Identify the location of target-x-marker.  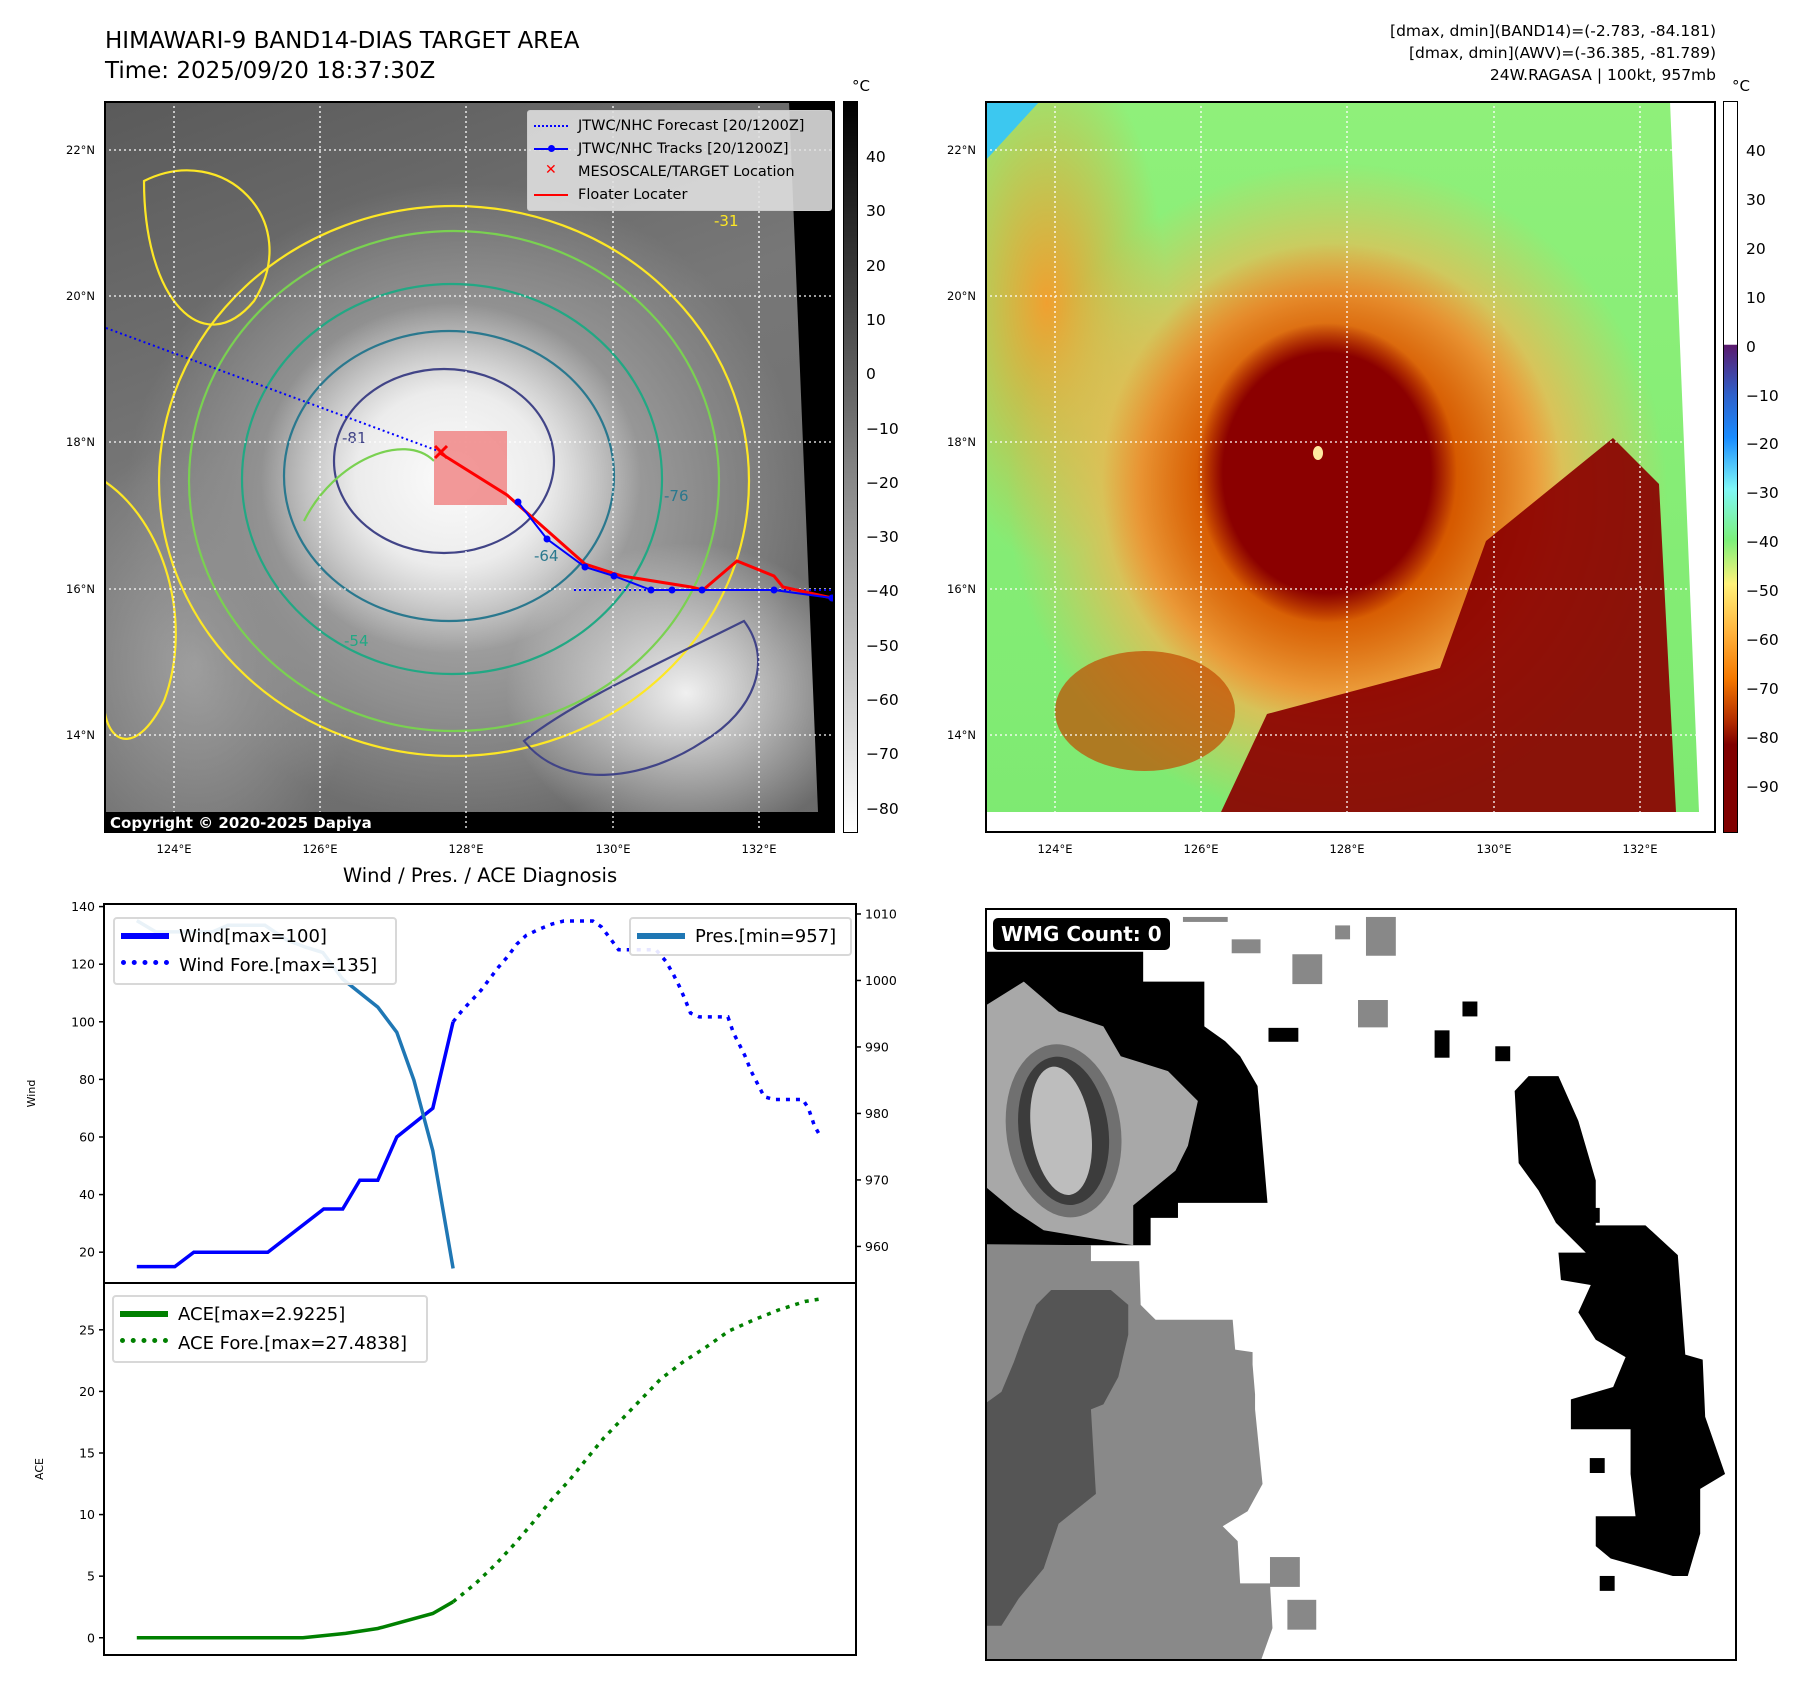
(441, 452).